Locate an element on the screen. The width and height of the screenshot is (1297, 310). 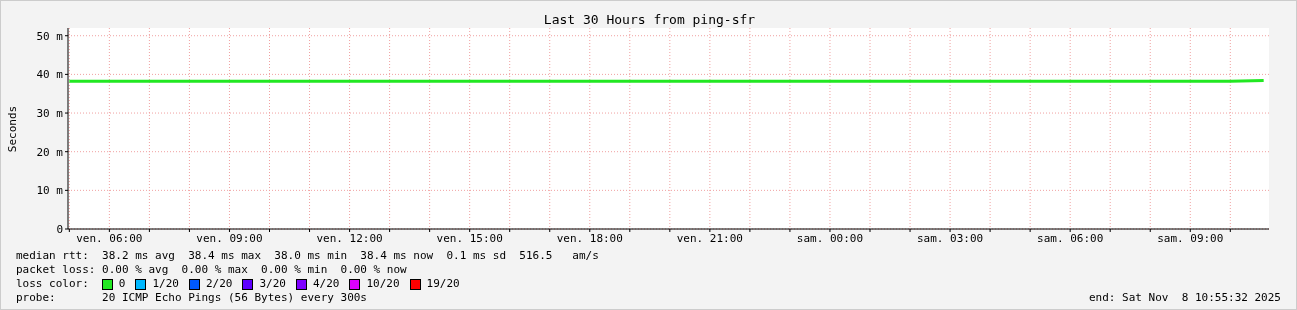
y-tick-label: 30 m is located at coordinates (50, 113).